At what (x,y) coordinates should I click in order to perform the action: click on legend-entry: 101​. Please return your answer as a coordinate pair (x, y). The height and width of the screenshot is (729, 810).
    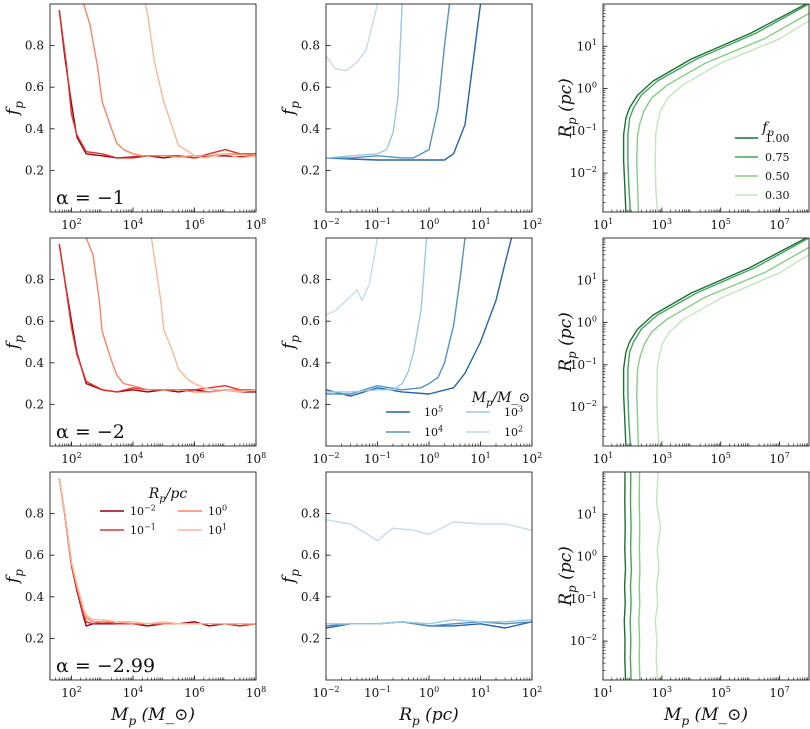
    Looking at the image, I should click on (217, 529).